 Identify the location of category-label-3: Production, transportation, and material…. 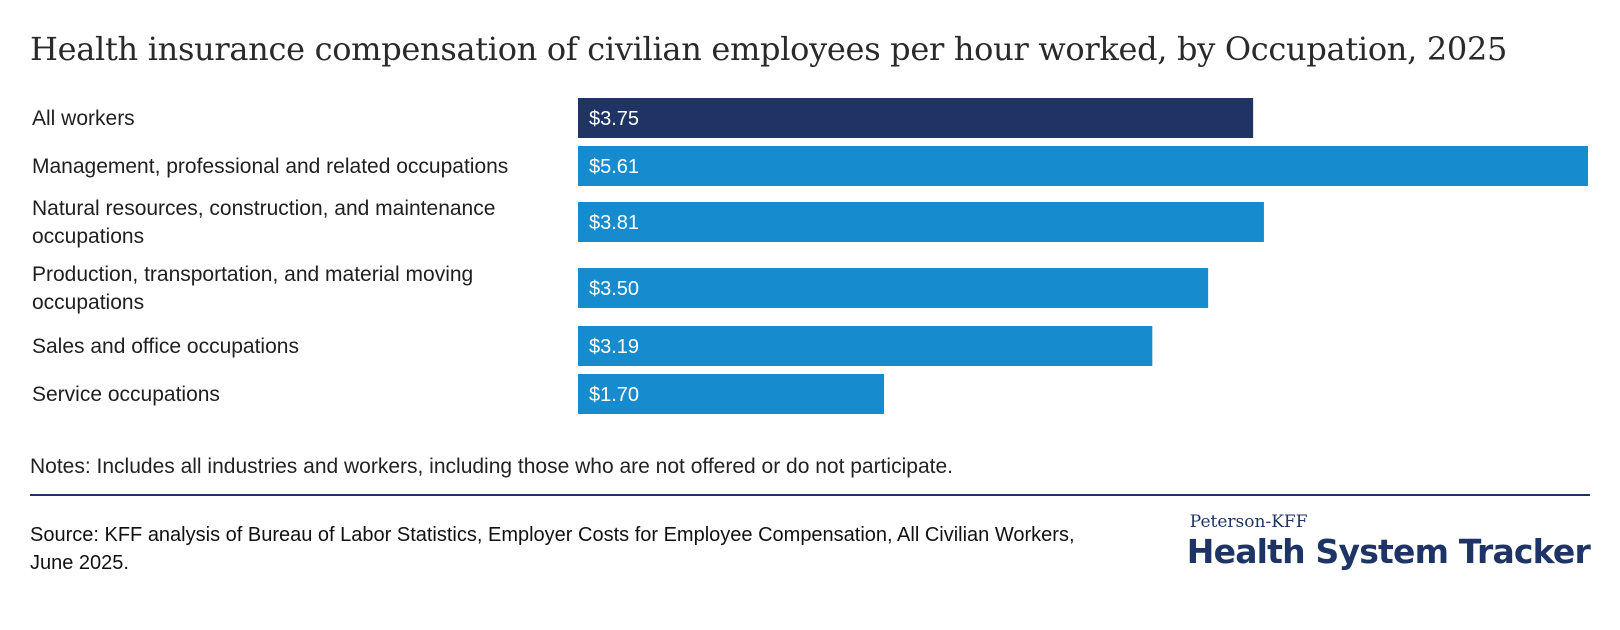
(252, 288).